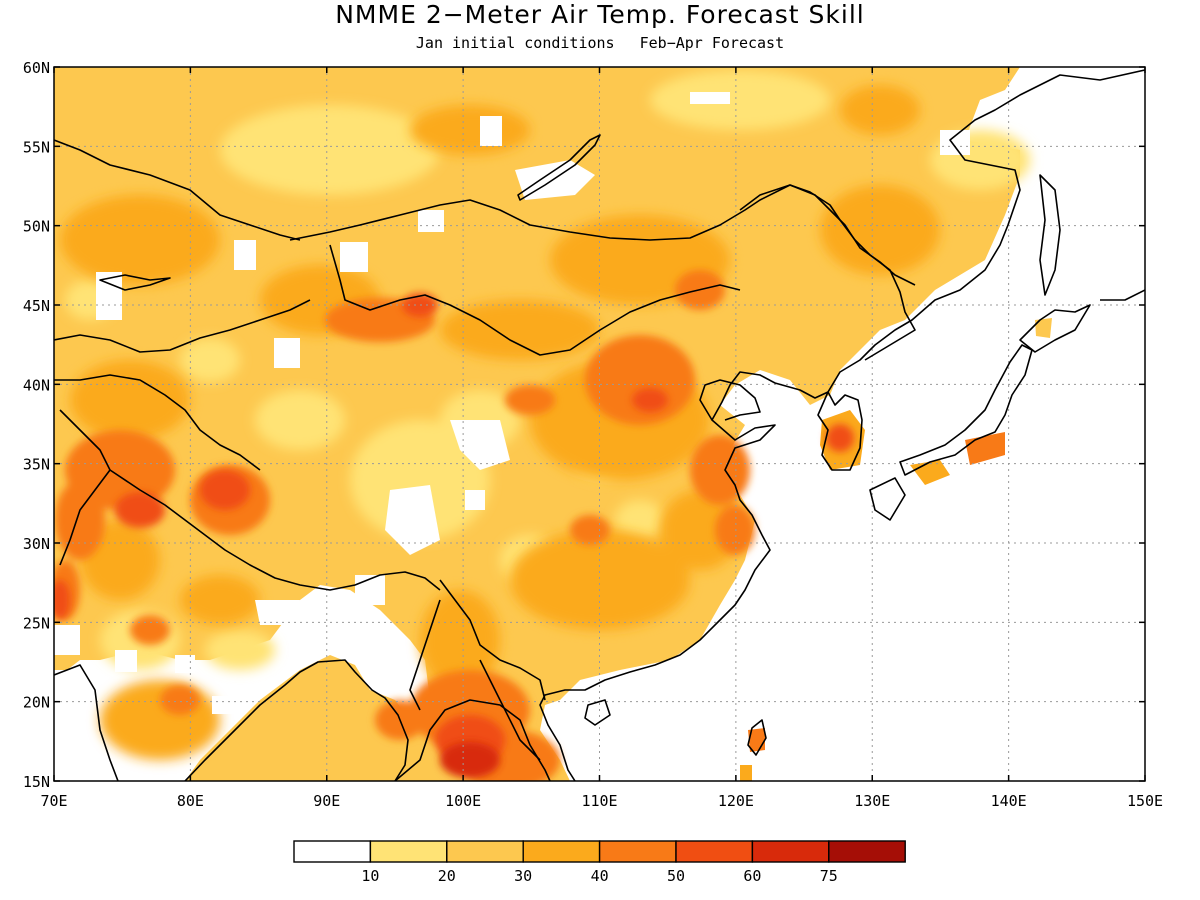 This screenshot has width=1200, height=900. What do you see at coordinates (36, 227) in the screenshot?
I see `lat-tick-label: 50N` at bounding box center [36, 227].